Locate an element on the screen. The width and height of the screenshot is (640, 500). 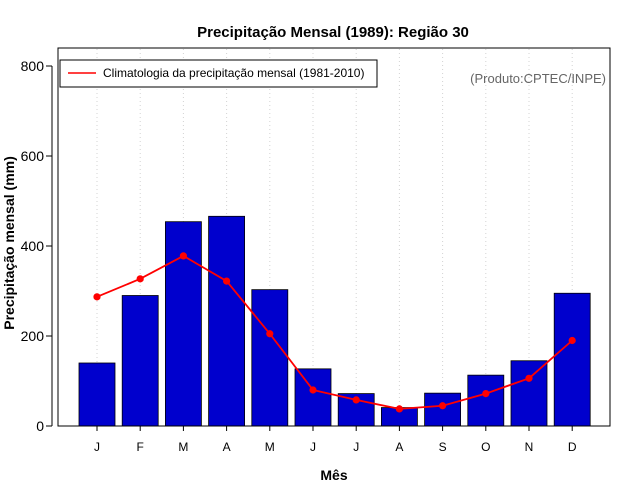
x-tick-label-5: J is located at coordinates (313, 447).